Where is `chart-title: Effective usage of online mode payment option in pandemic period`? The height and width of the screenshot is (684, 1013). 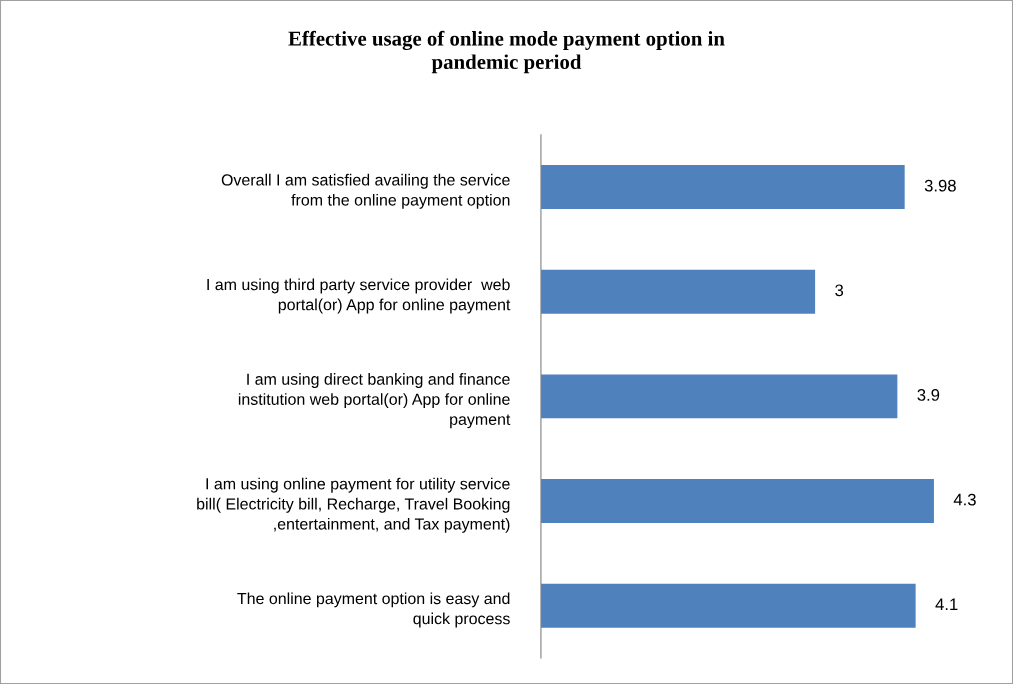 chart-title: Effective usage of online mode payment option in pandemic period is located at coordinates (506, 52).